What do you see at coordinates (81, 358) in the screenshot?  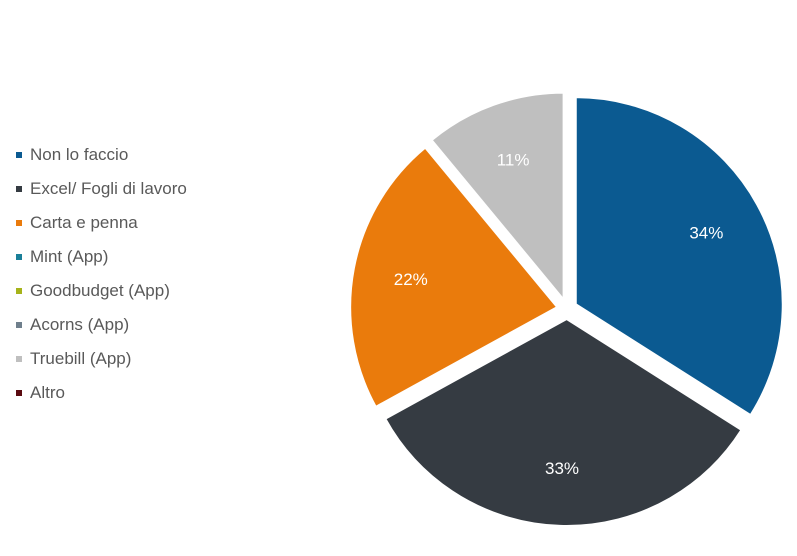 I see `legend-label: Truebill (App)` at bounding box center [81, 358].